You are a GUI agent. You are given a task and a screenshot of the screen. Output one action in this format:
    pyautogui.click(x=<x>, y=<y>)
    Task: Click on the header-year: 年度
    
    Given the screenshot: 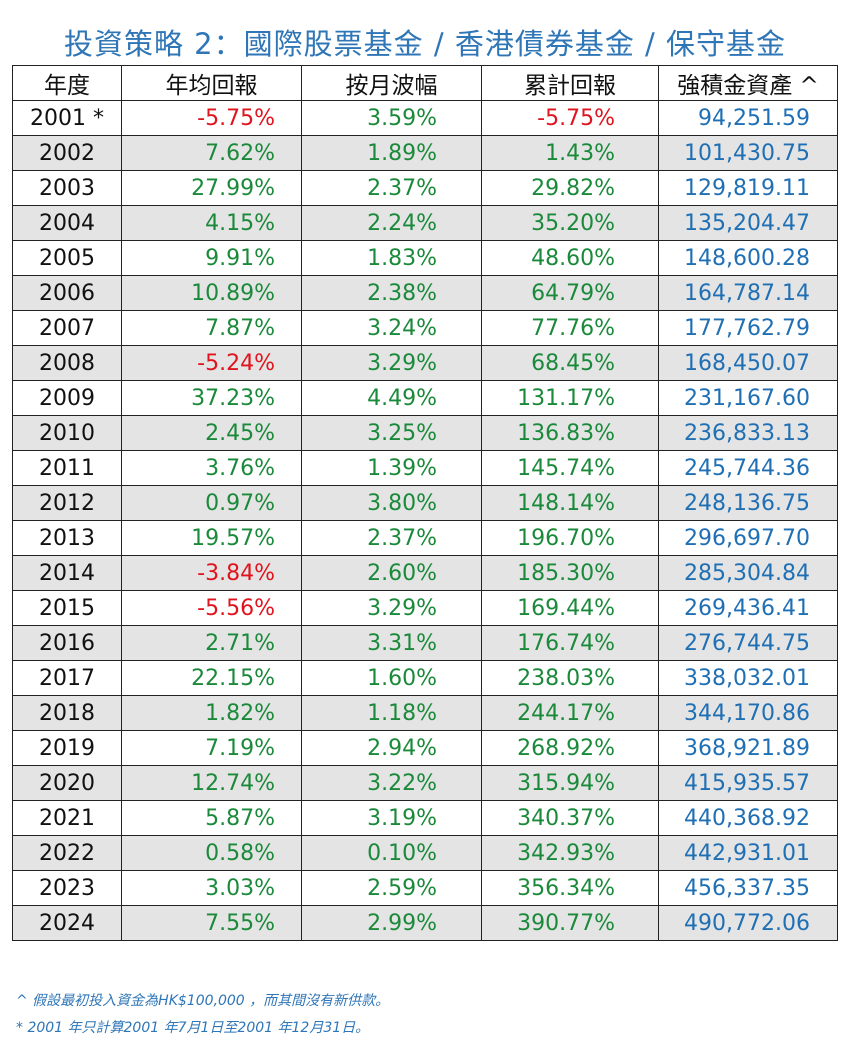 What is the action you would take?
    pyautogui.click(x=67, y=83)
    